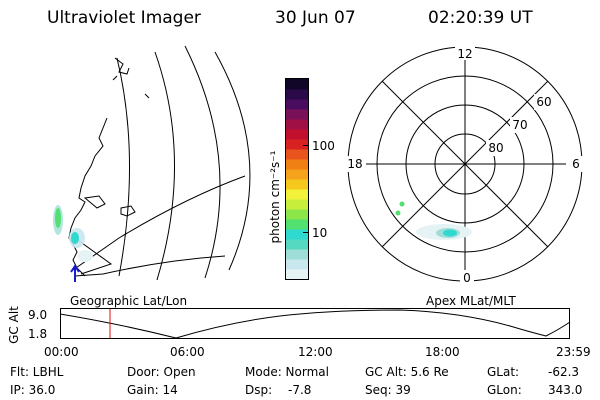  I want to click on app-title: Ultraviolet Imager, so click(124, 18).